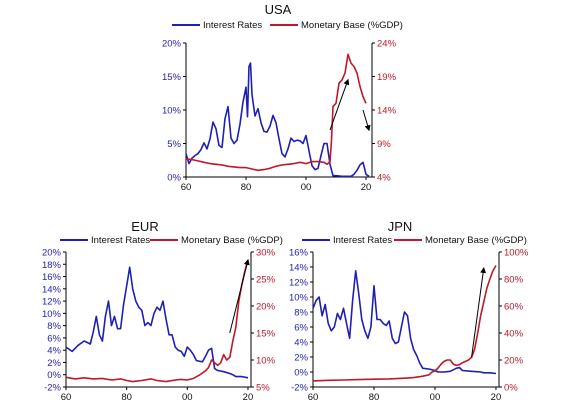 The width and height of the screenshot is (571, 420). What do you see at coordinates (171, 240) in the screenshot?
I see `eur-legend: Interest Rates Monetary Base (%GDP)` at bounding box center [171, 240].